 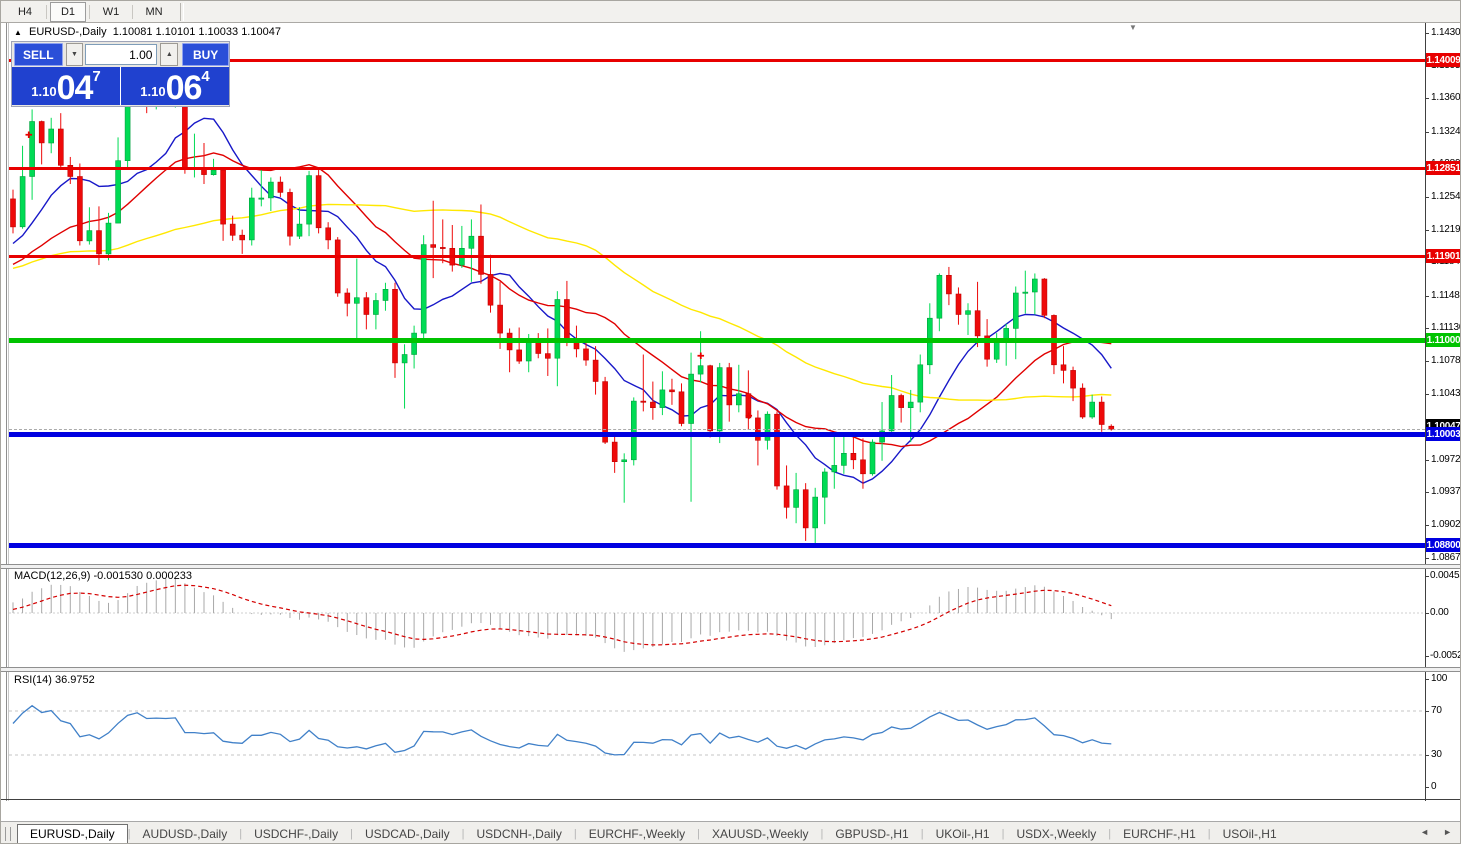 What do you see at coordinates (1446, 32) in the screenshot?
I see `price-axis-label: 1.14300` at bounding box center [1446, 32].